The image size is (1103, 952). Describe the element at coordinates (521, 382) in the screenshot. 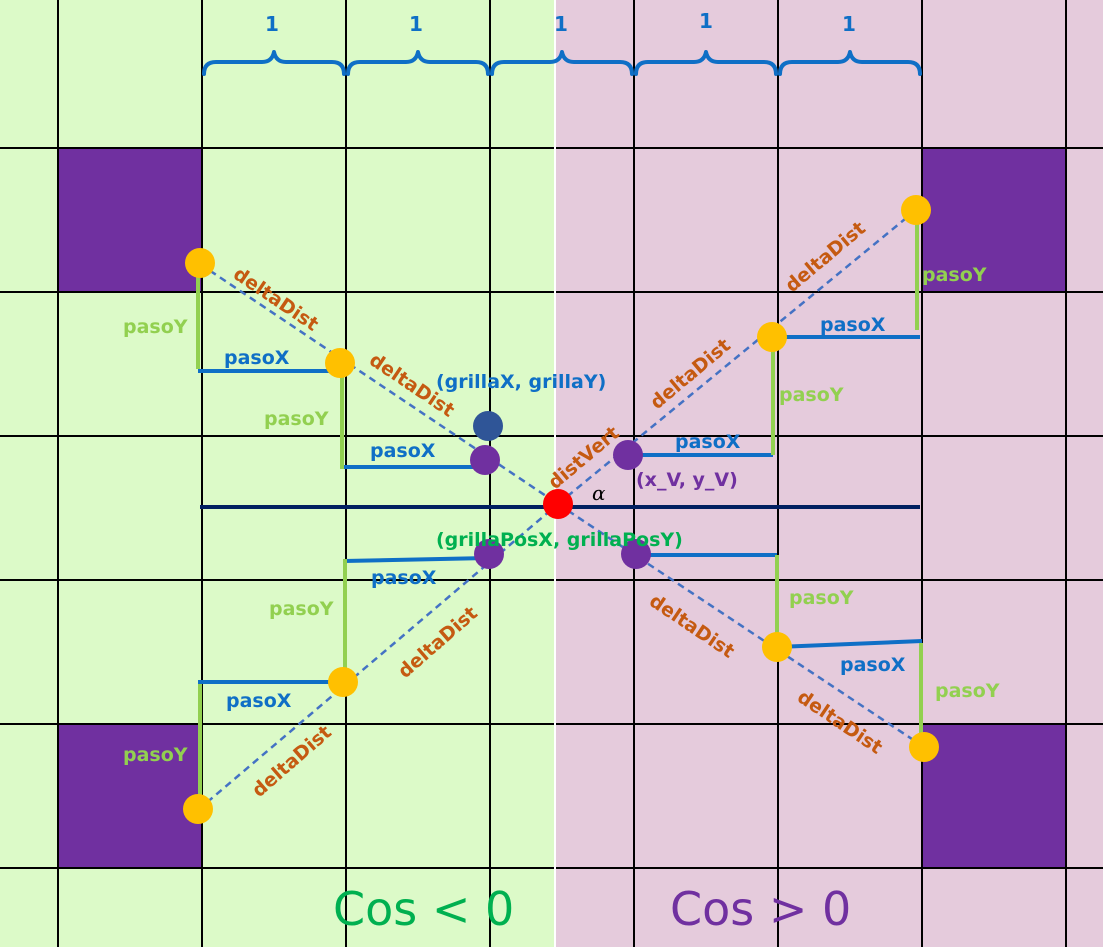

I see `grilla-label: (grillaX, grillaY)` at that location.